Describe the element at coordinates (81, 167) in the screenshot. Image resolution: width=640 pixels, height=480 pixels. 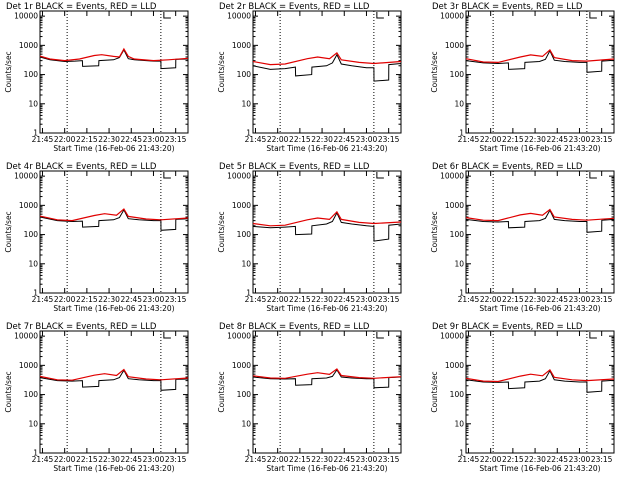
I see `panel-title: Det 4r BLACK = Events, RED = LLD` at that location.